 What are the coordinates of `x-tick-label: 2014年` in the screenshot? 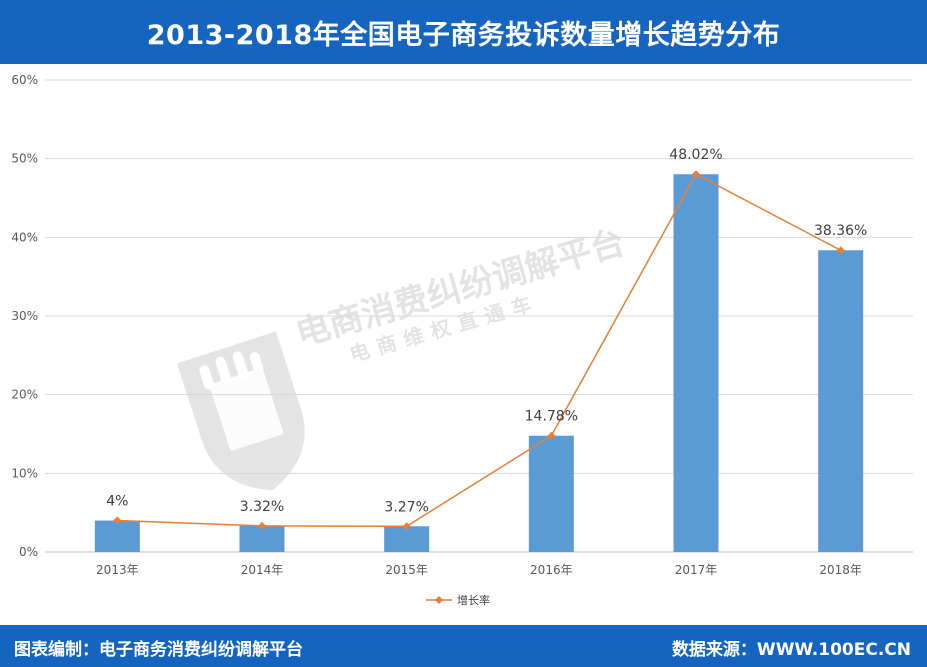 It's located at (262, 570).